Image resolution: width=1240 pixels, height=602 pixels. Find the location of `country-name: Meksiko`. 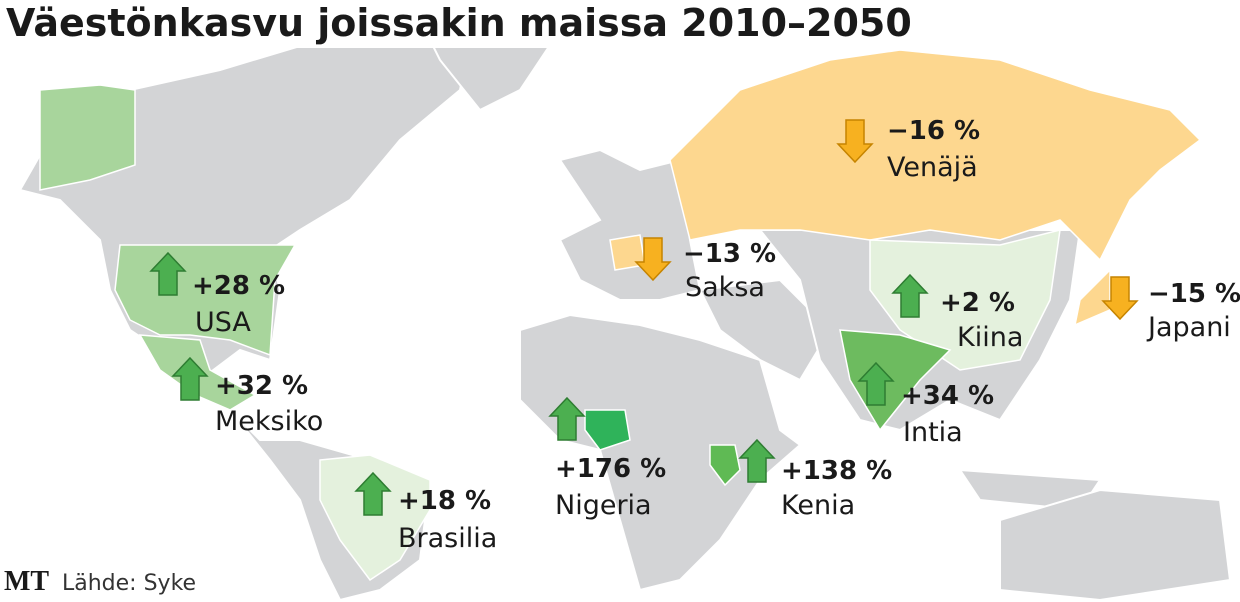

country-name: Meksiko is located at coordinates (269, 421).